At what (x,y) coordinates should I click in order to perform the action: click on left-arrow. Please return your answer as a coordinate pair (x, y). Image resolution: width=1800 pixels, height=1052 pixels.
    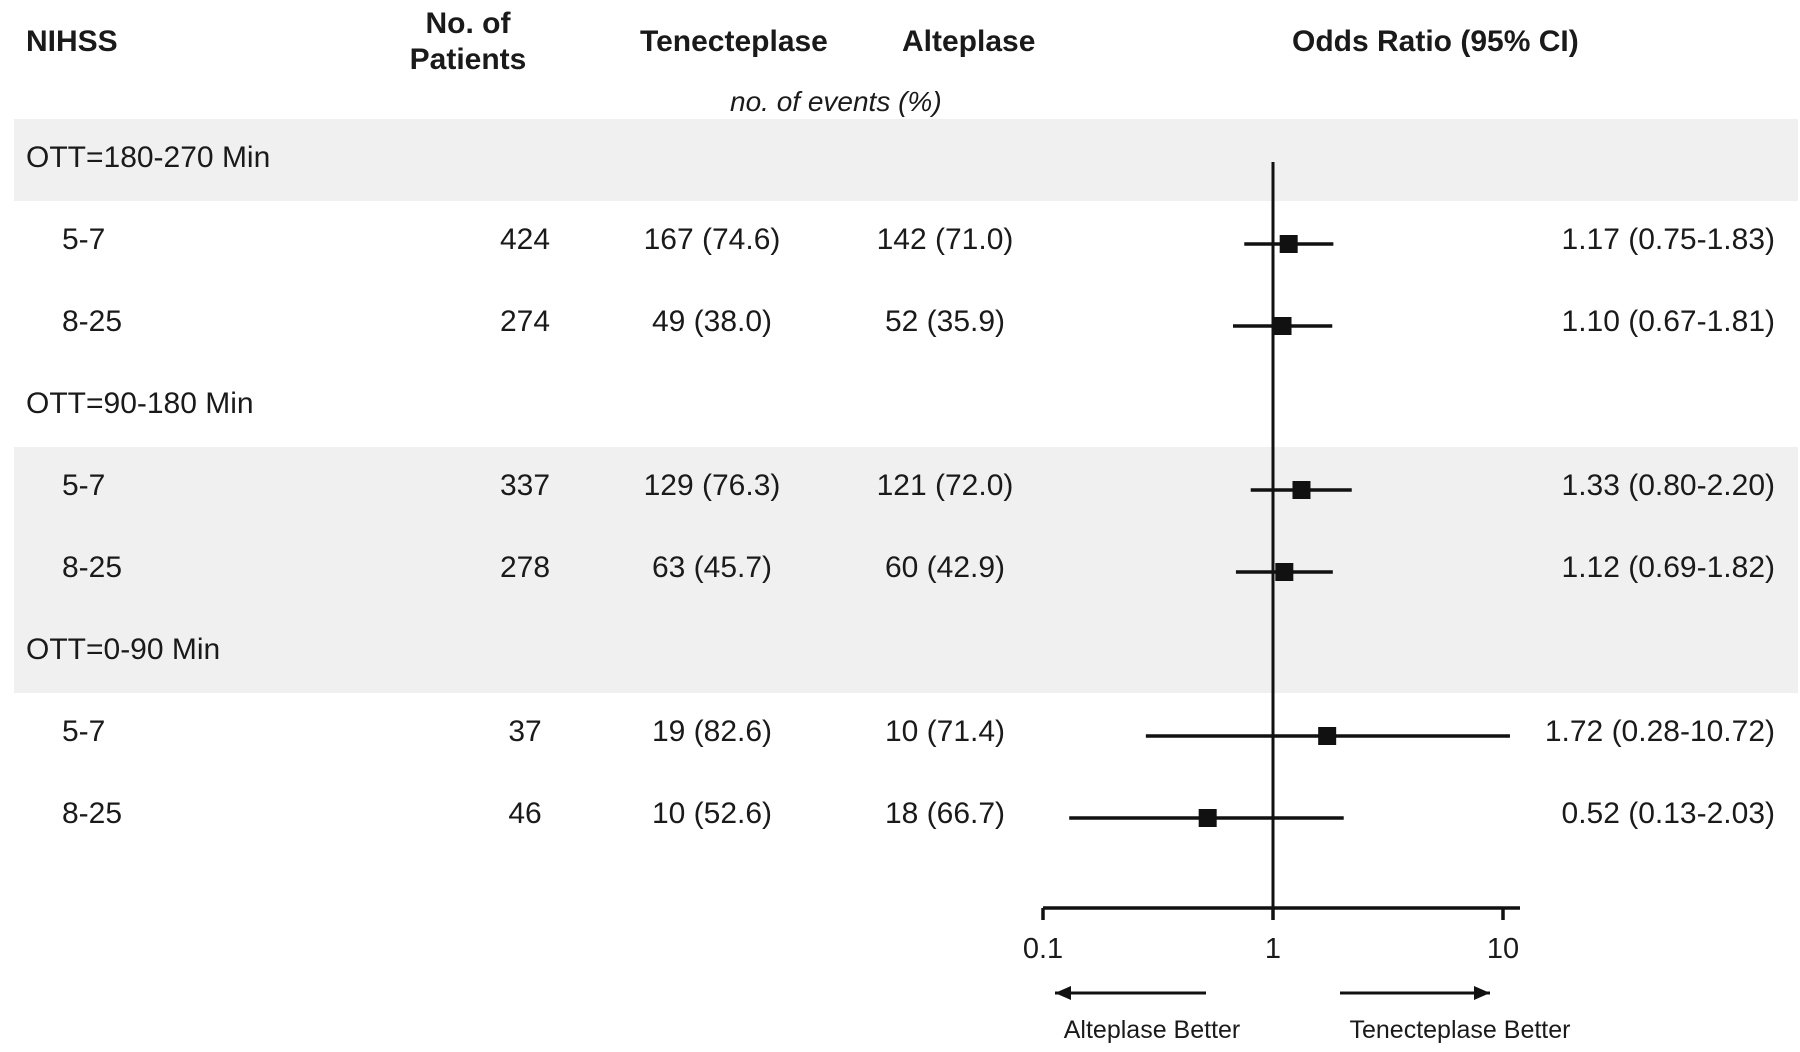
    Looking at the image, I should click on (1130, 993).